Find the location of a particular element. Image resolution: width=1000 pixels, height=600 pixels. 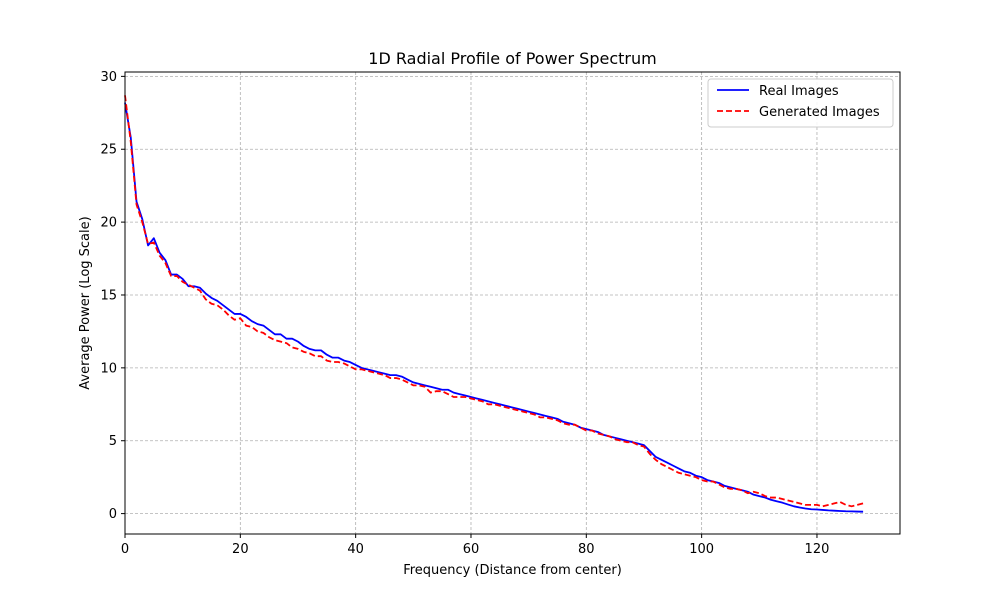

x-tick-label: 0 is located at coordinates (125, 549).